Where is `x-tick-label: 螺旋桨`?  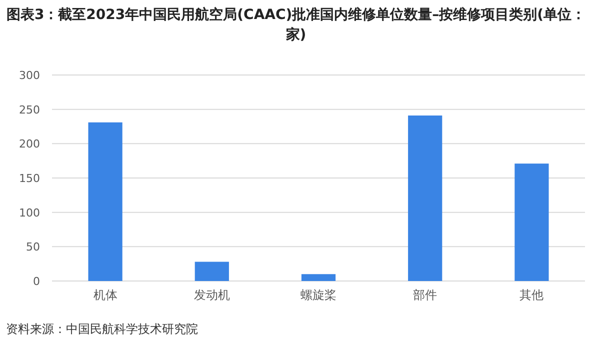
x-tick-label: 螺旋桨 is located at coordinates (318, 295).